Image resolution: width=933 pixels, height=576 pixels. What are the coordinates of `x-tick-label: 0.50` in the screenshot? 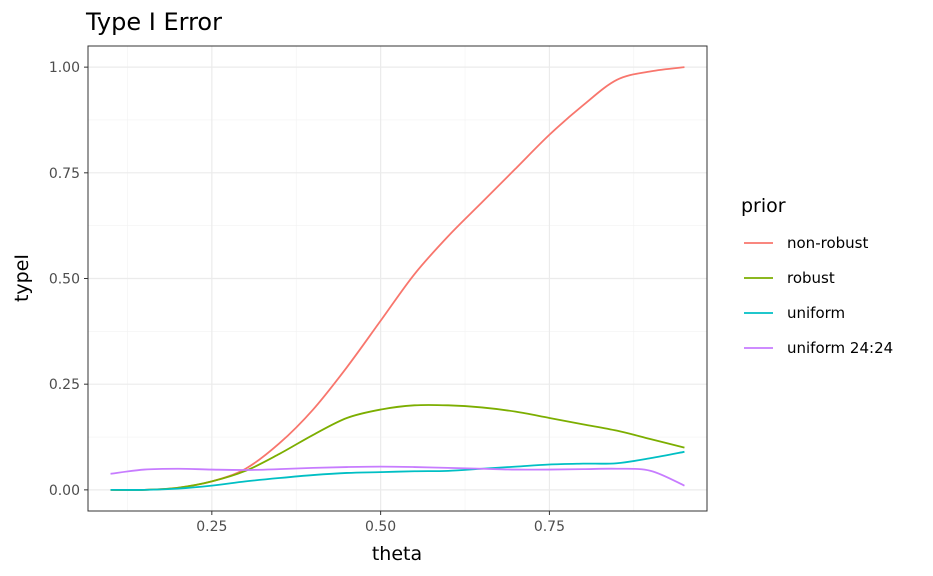 It's located at (380, 527).